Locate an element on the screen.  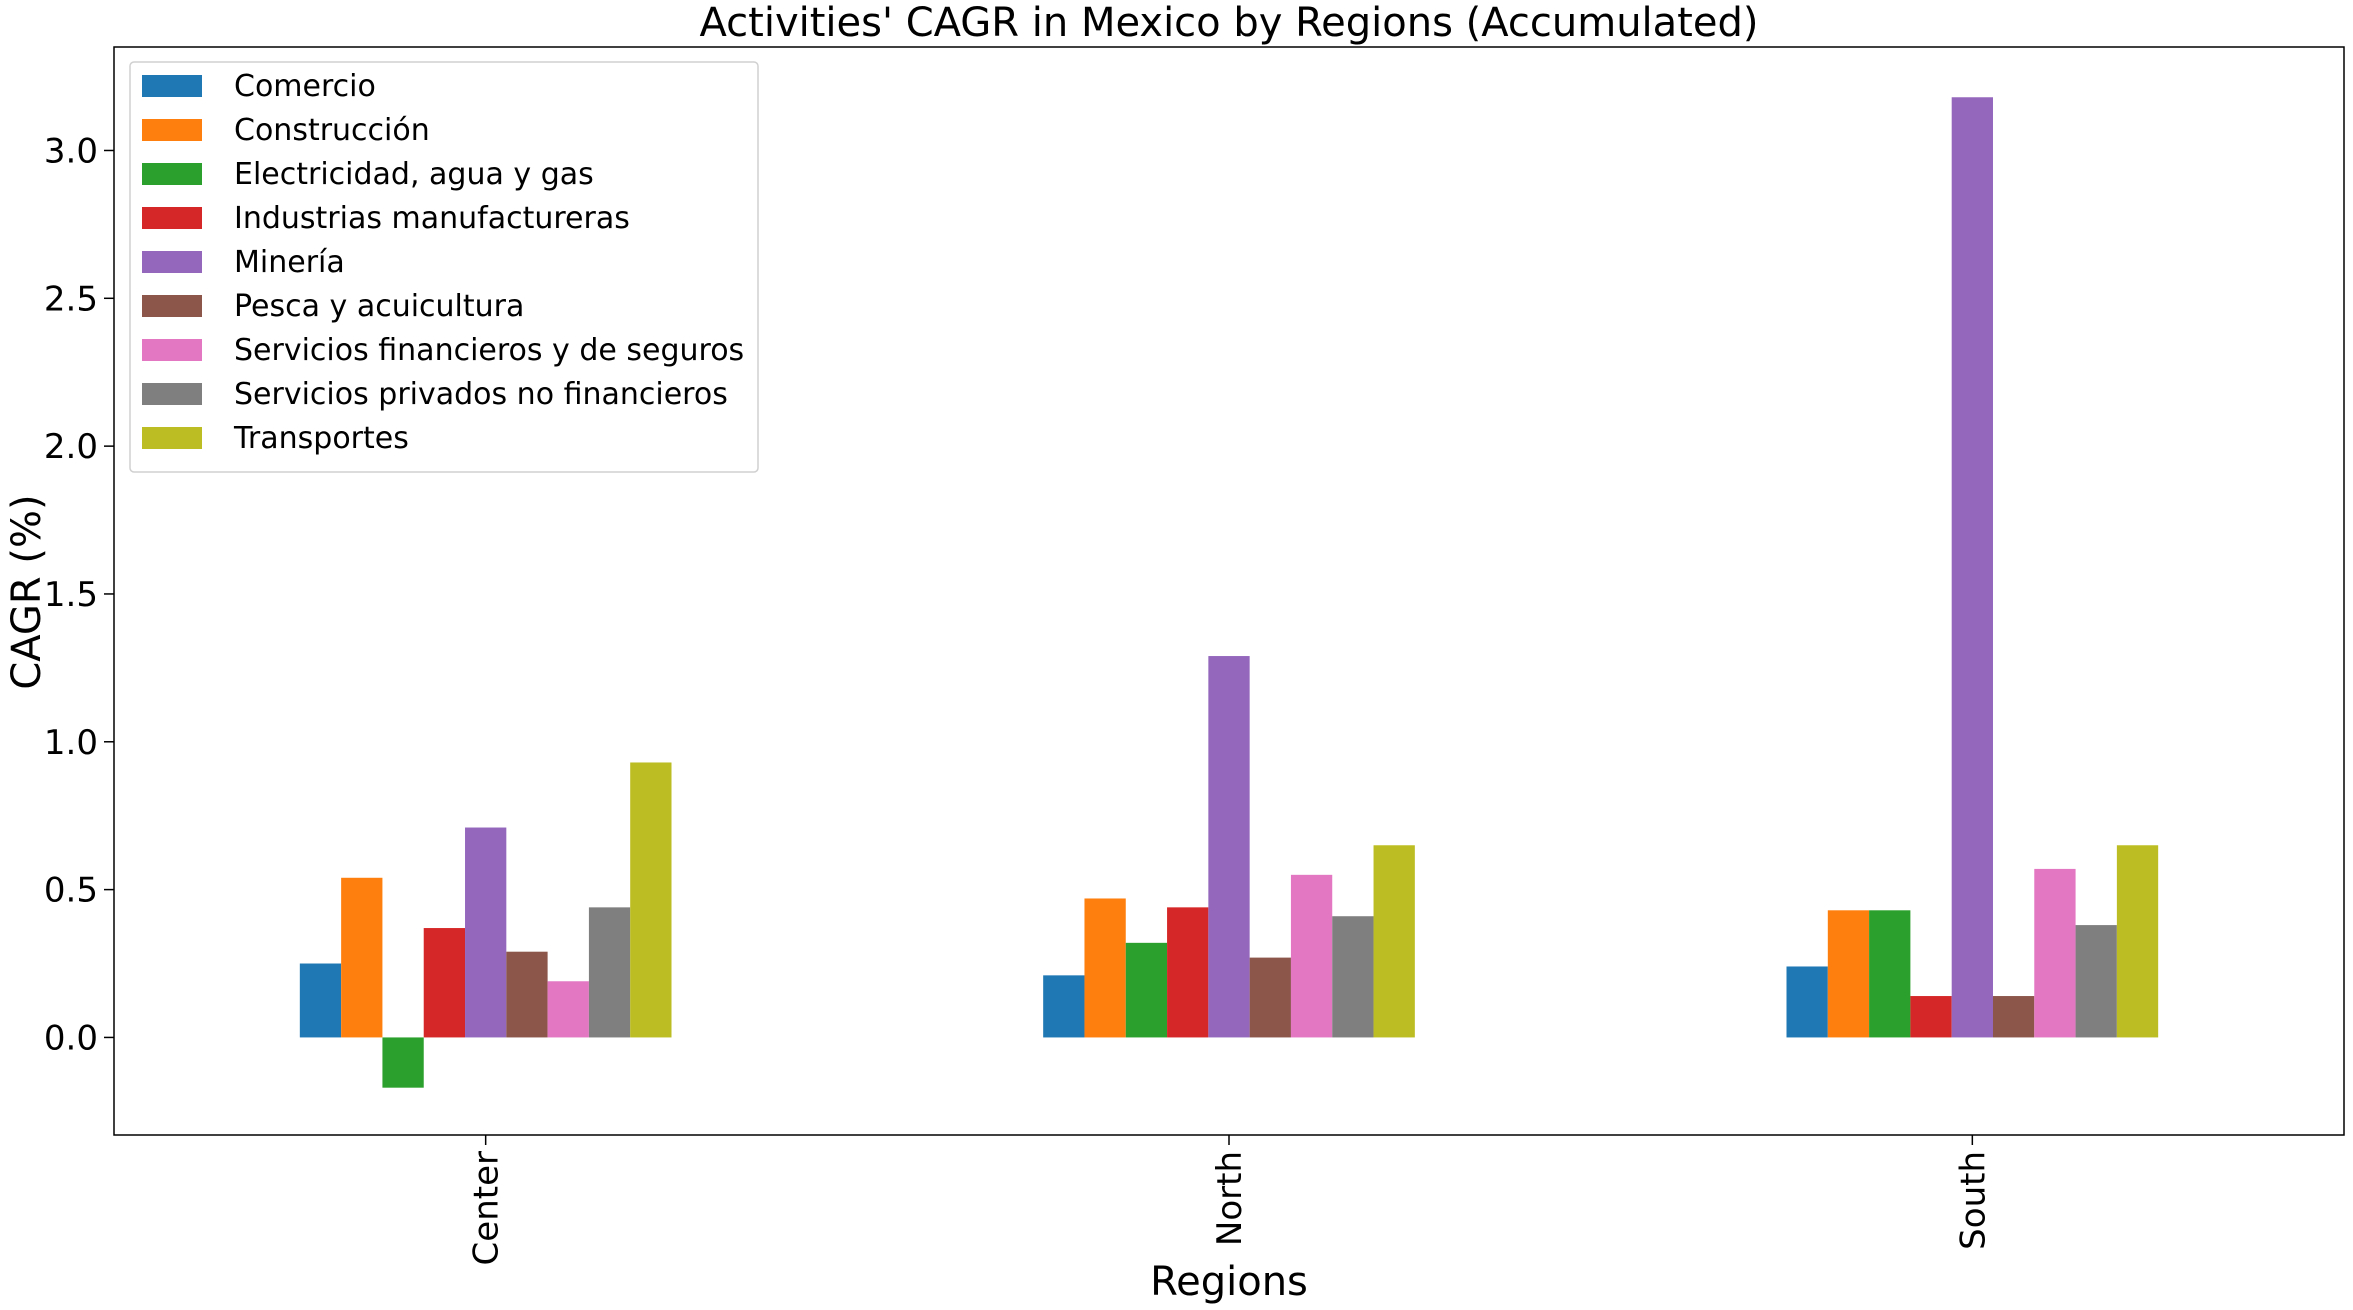
y-axis: 0.0 0.5 1.0 1.5 2.0 2.5 3.0 is located at coordinates (79, 594).